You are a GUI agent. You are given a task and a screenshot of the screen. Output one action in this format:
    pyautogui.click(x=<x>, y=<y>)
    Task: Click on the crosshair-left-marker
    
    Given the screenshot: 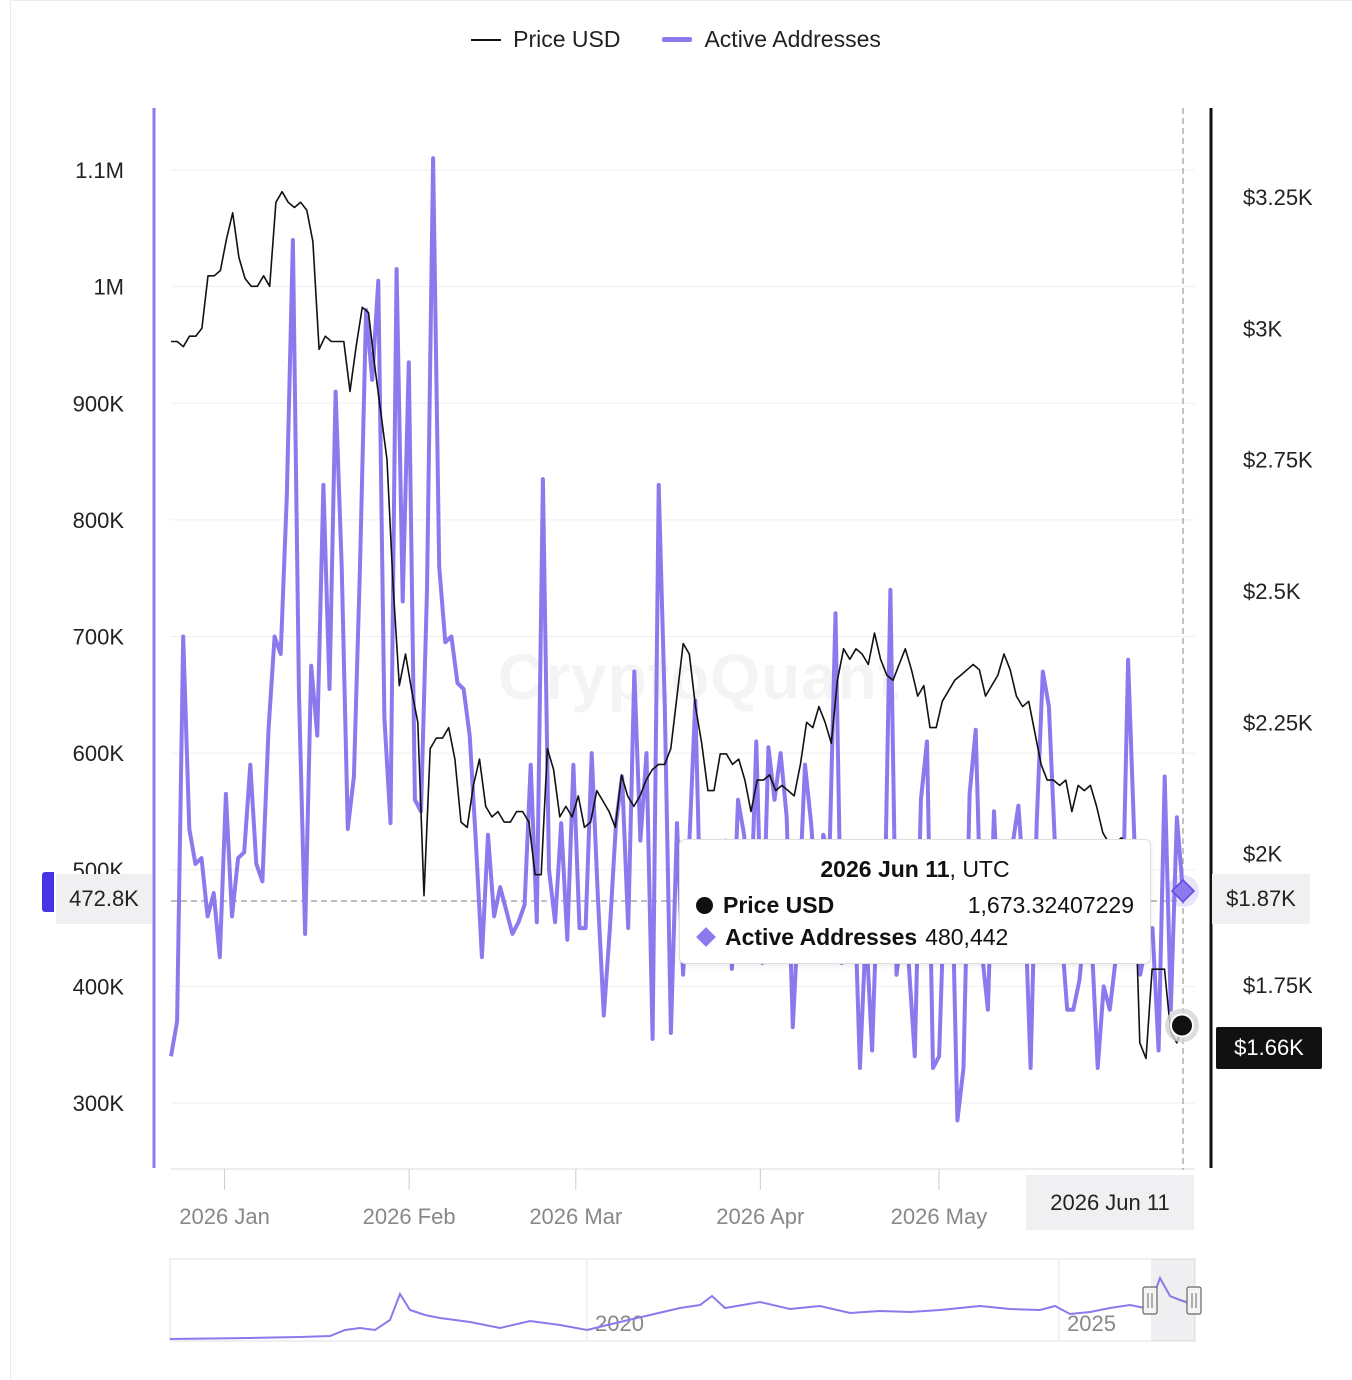 What is the action you would take?
    pyautogui.click(x=48, y=892)
    